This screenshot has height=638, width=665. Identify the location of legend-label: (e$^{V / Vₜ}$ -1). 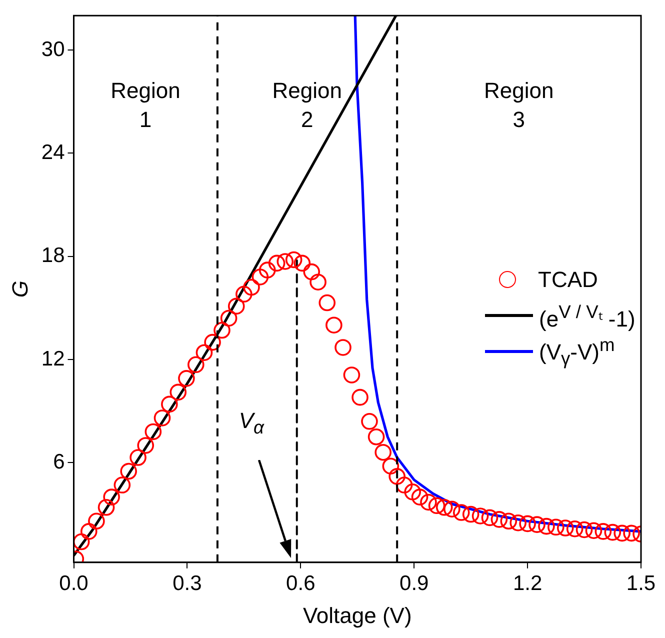
(587, 316).